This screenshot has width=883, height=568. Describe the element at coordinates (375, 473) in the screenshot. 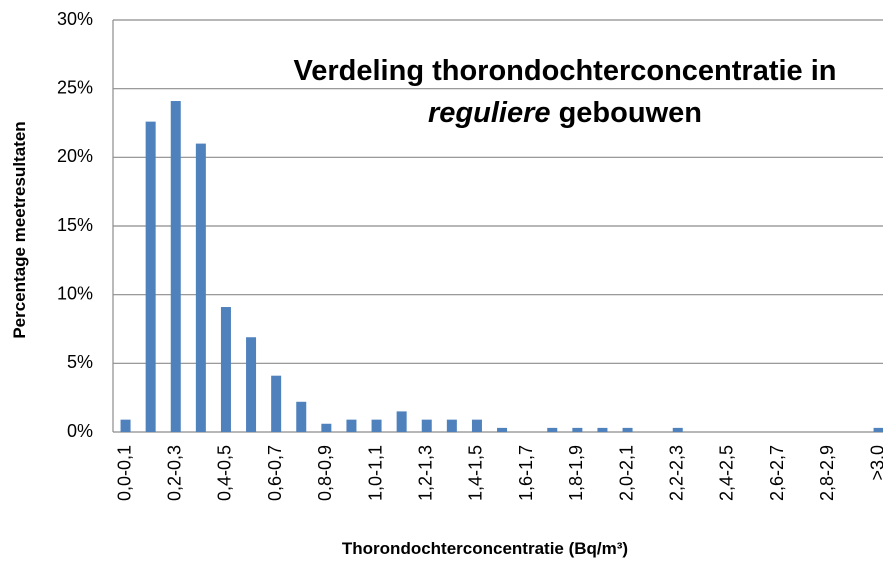

I see `x-tick-label: 1,0-1,1` at that location.